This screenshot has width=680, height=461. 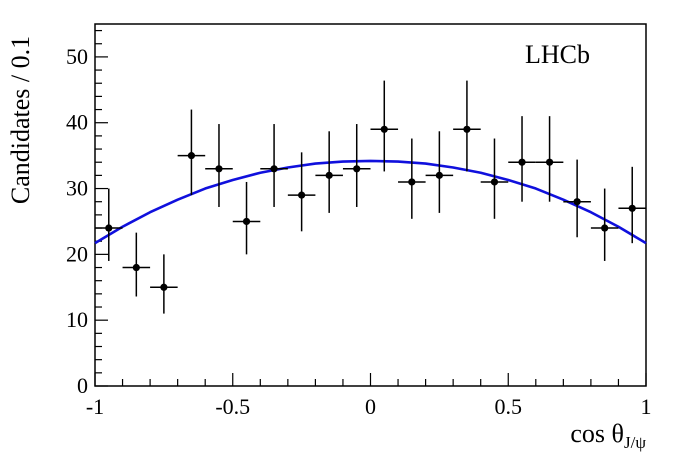 I want to click on y-axis-label: Candidates / 0.1, so click(x=20, y=120).